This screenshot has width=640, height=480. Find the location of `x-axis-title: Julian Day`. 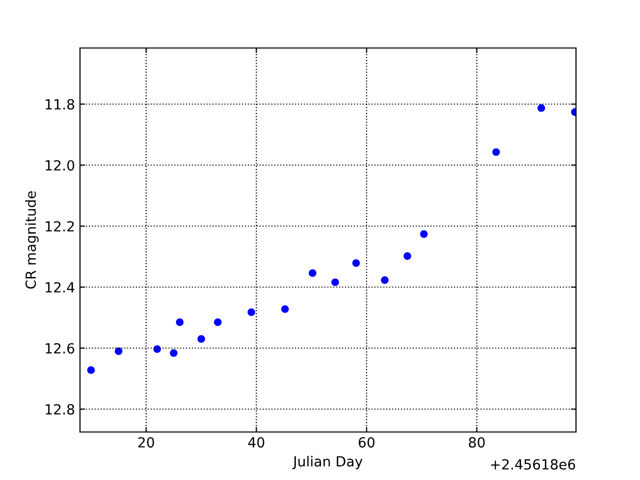

x-axis-title: Julian Day is located at coordinates (327, 463).